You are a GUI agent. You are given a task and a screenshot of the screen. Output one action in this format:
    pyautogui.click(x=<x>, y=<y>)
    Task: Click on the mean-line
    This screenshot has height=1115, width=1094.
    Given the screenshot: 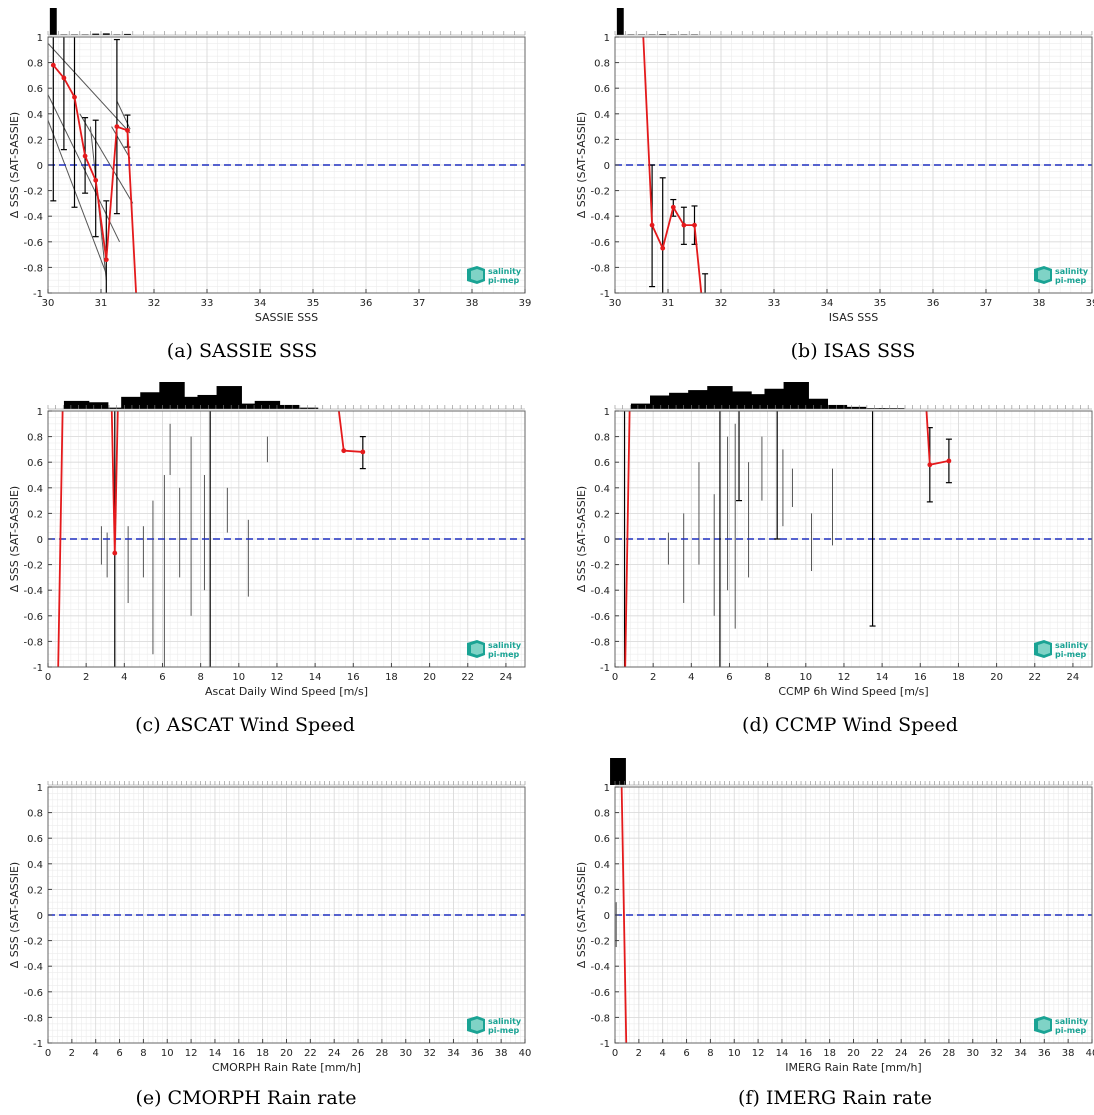 What is the action you would take?
    pyautogui.click(x=88, y=539)
    